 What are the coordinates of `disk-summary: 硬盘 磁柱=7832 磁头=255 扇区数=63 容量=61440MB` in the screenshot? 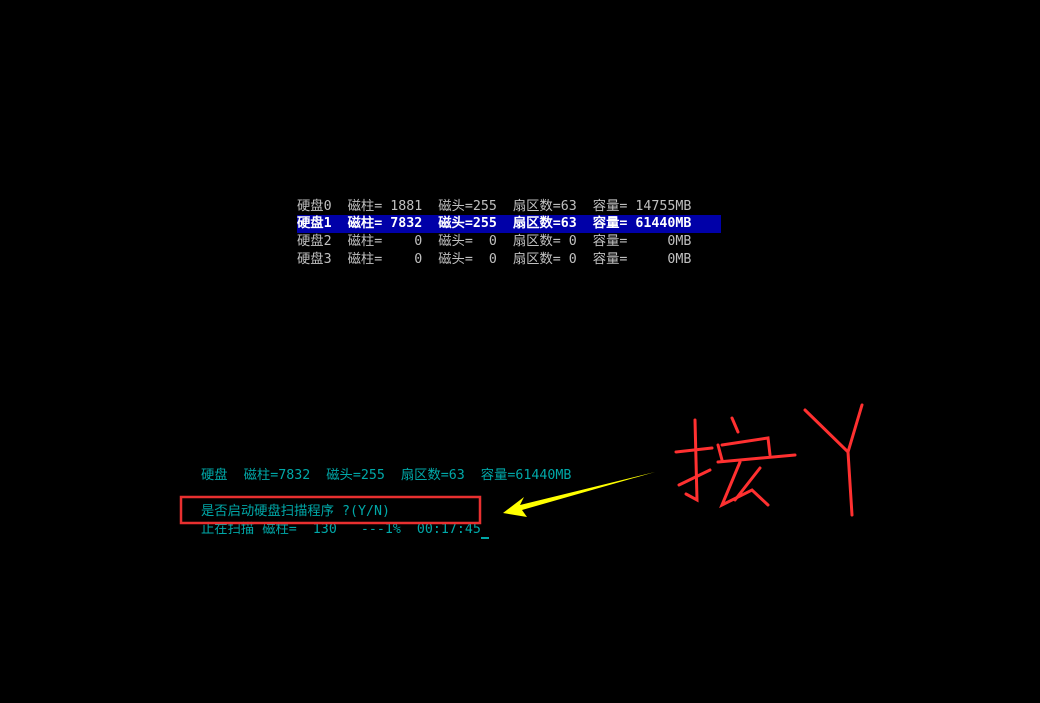 It's located at (386, 475).